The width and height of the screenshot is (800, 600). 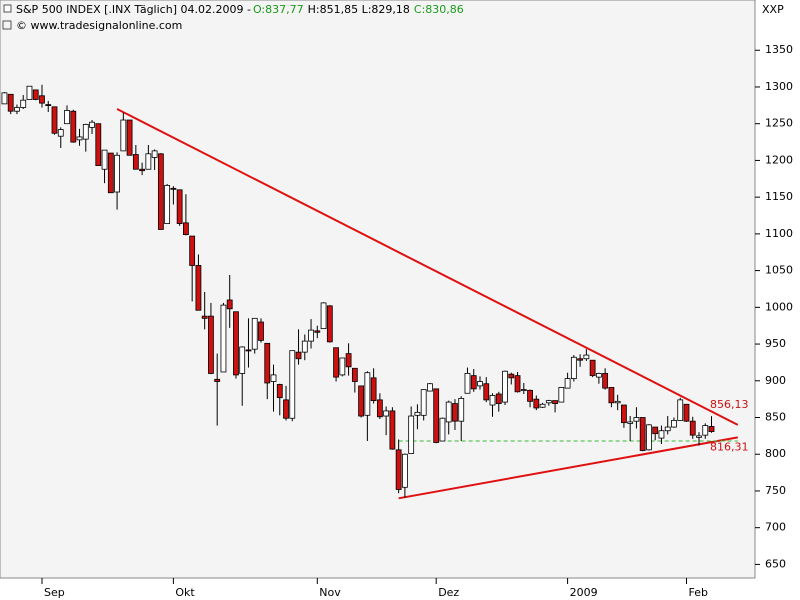 What do you see at coordinates (185, 592) in the screenshot?
I see `x-tick-label: Okt` at bounding box center [185, 592].